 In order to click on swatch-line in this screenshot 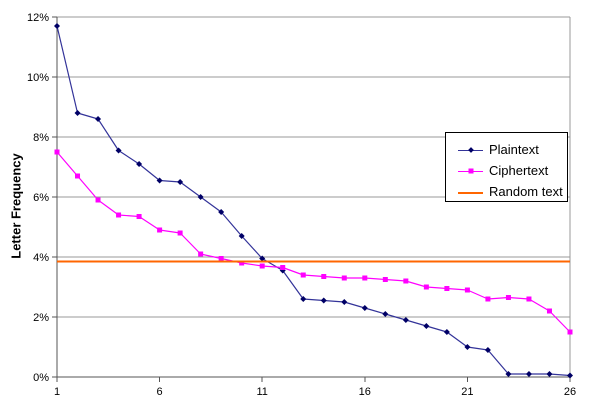, I will do `click(470, 192)`.